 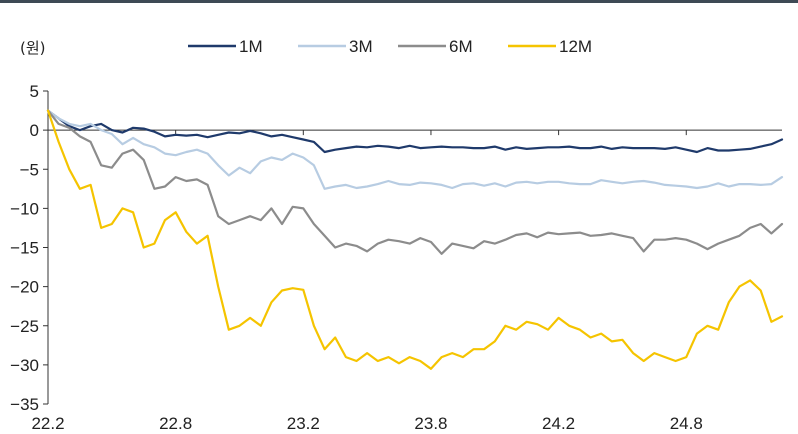 I want to click on legend: 1M 3M 6M 12M, so click(x=390, y=46).